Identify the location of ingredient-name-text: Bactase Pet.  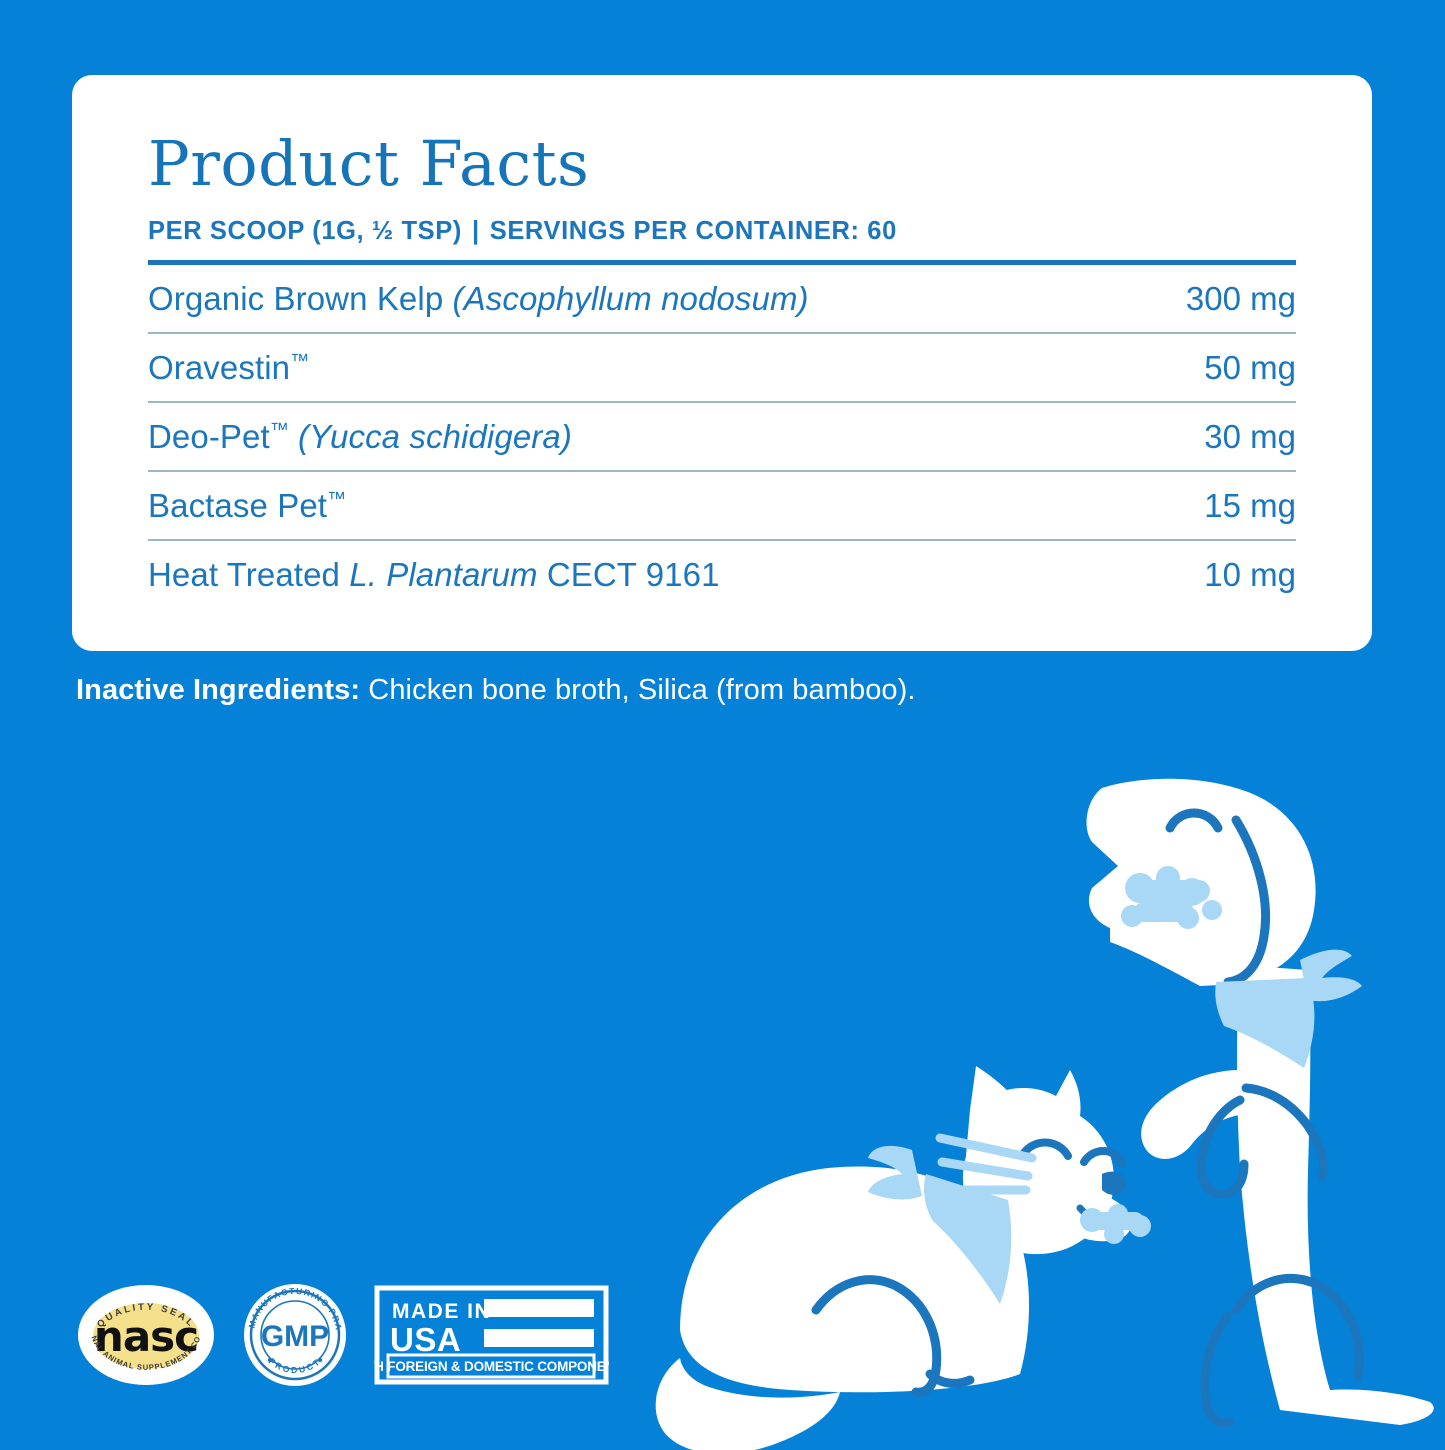
(238, 505).